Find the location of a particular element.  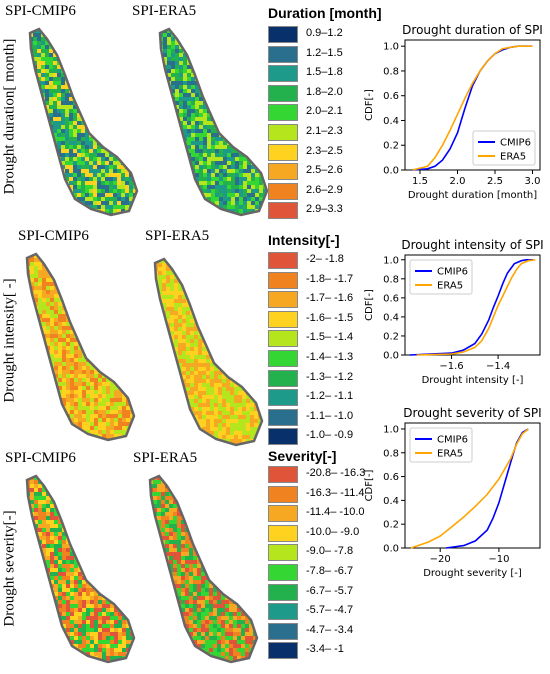

chart-title: Drought duration of SPI is located at coordinates (472, 30).